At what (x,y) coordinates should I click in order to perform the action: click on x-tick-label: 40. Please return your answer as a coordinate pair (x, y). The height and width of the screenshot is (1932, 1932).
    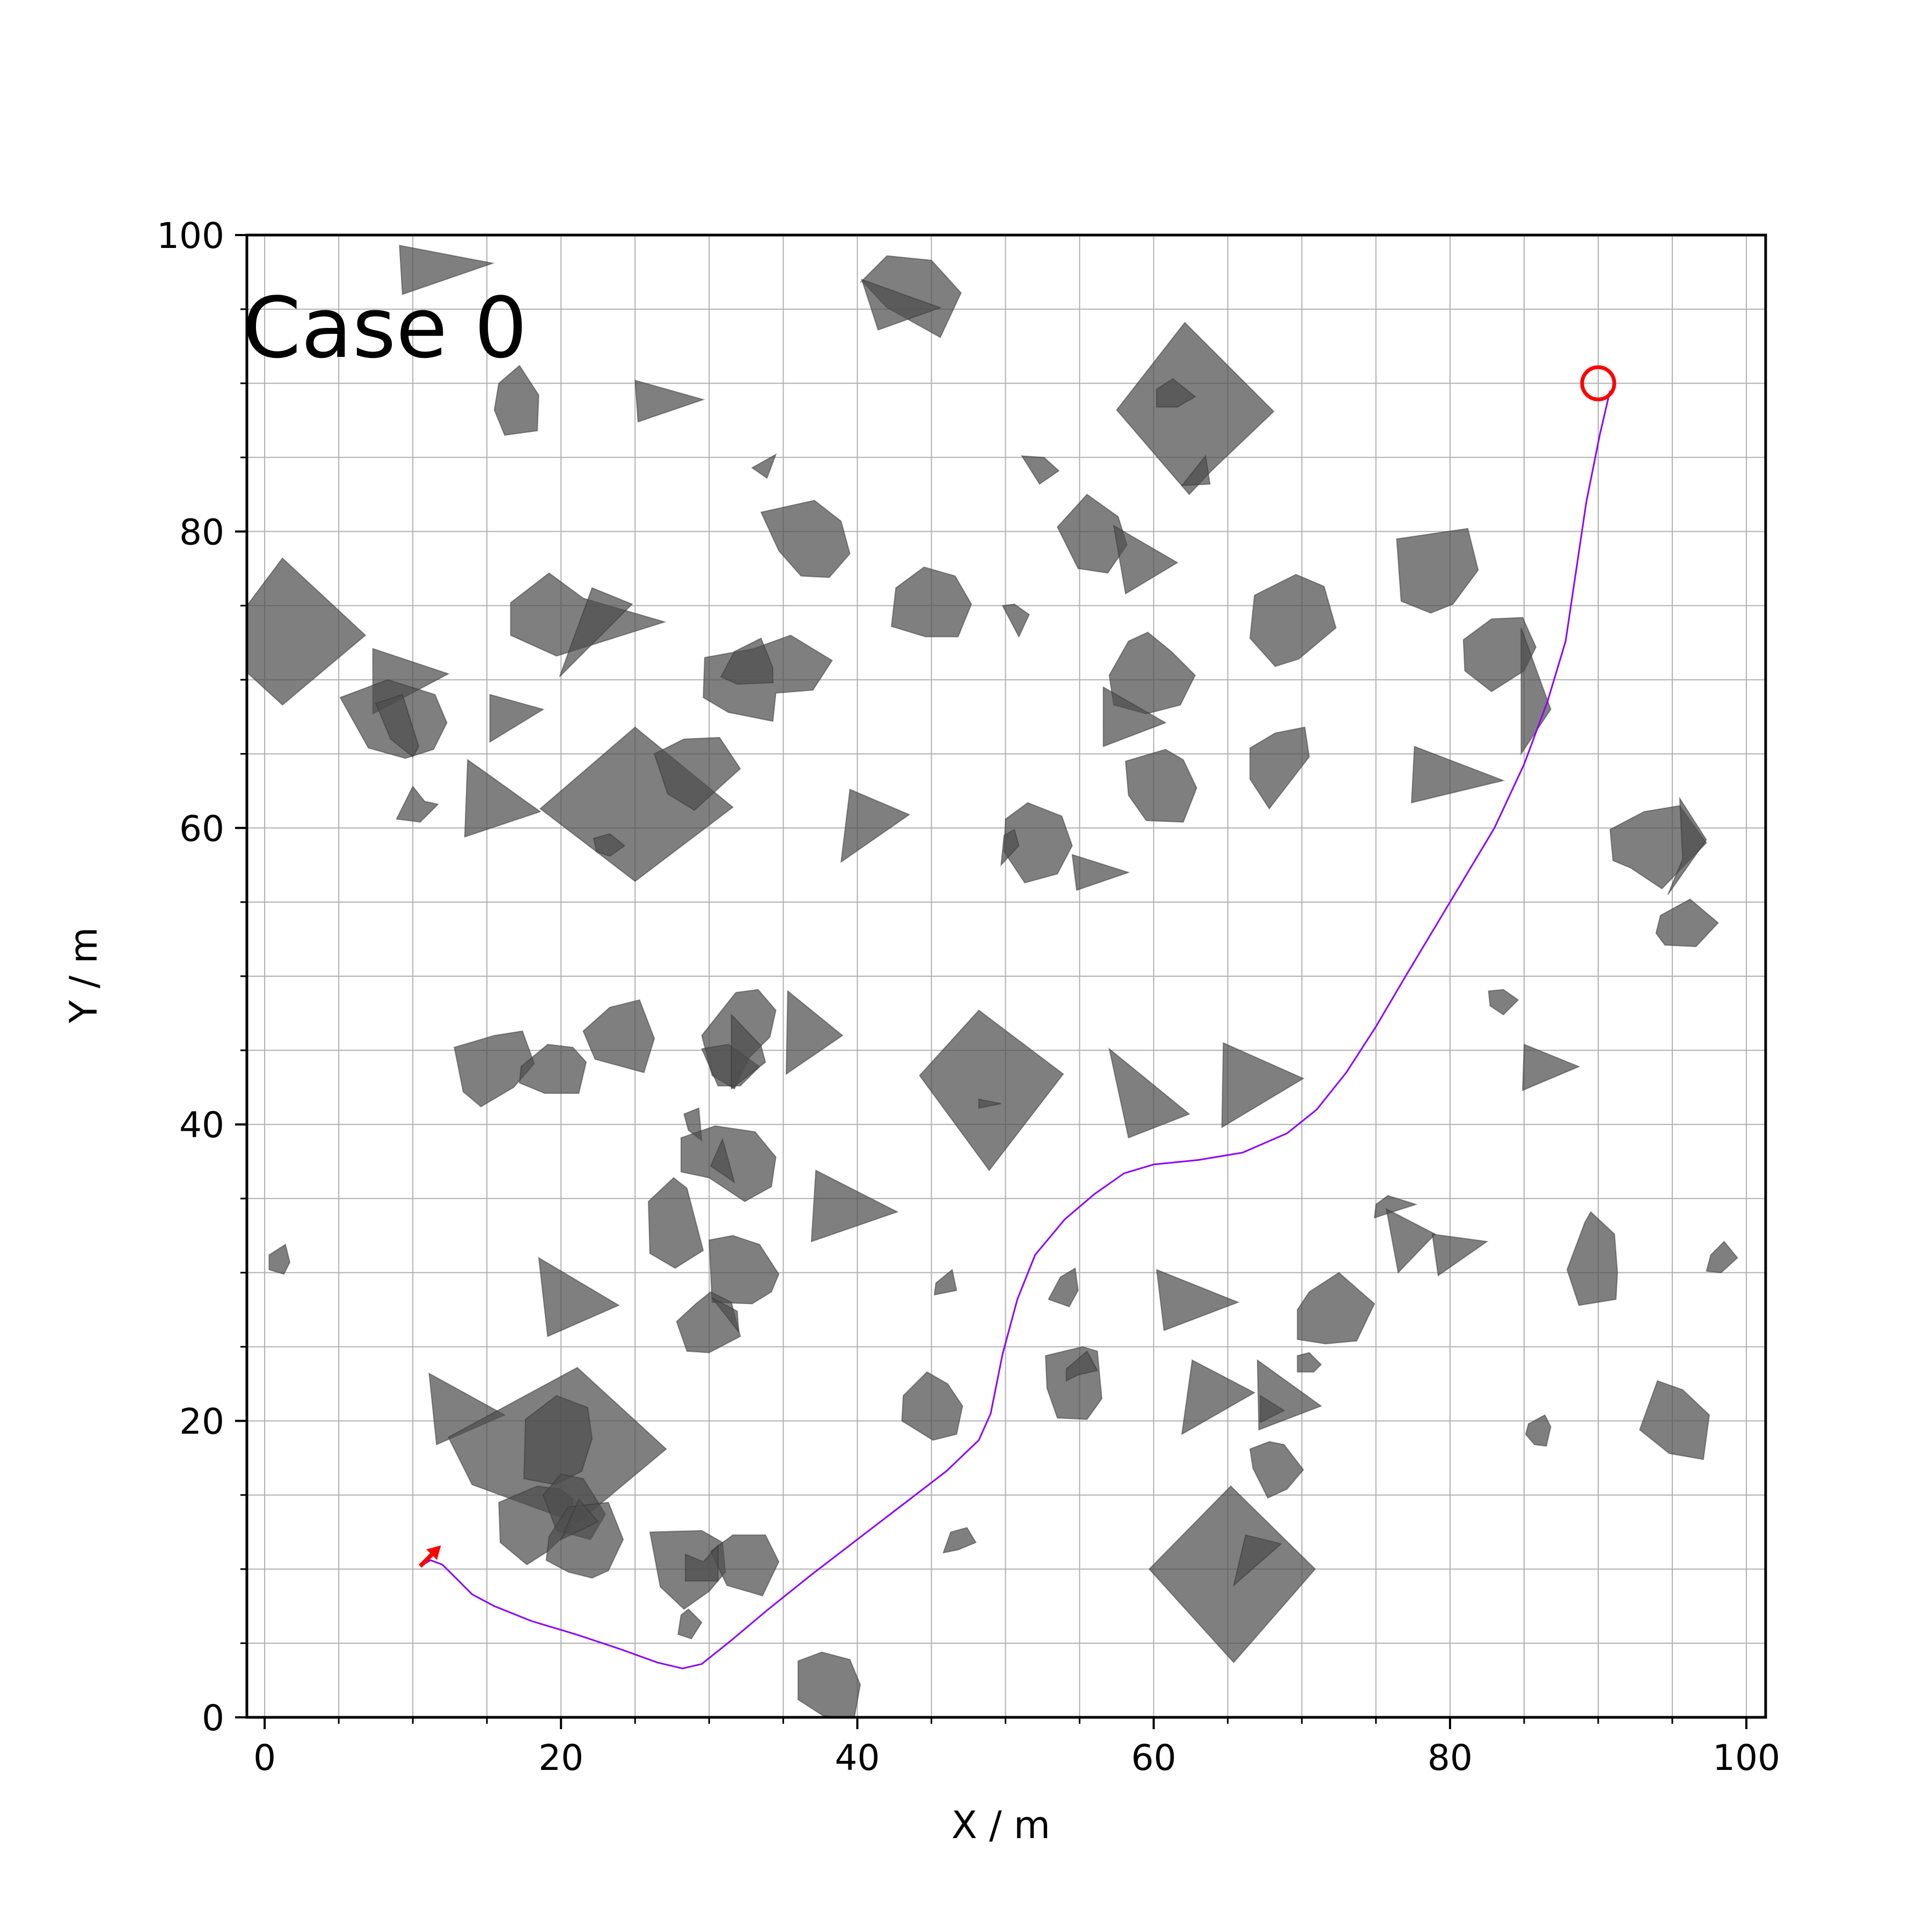
    Looking at the image, I should click on (857, 1758).